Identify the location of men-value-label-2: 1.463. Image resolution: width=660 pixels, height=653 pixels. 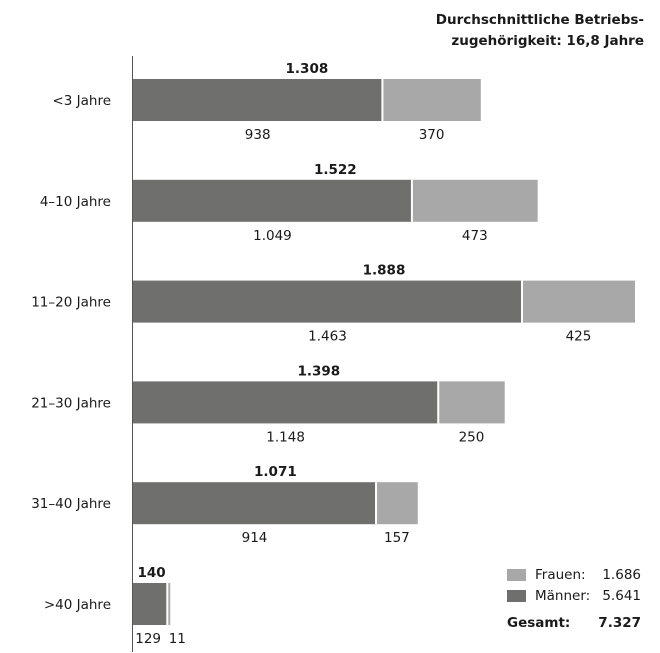
(327, 337).